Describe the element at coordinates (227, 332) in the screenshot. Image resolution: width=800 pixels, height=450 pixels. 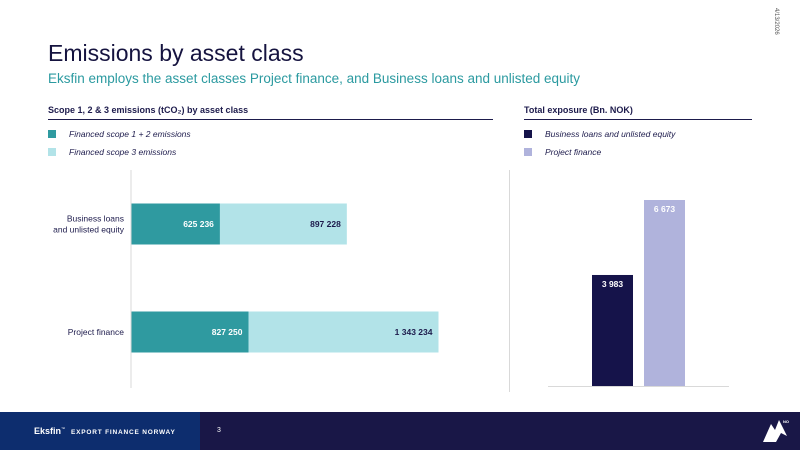
I see `emissions-data-label-scope12-1: 827 250` at that location.